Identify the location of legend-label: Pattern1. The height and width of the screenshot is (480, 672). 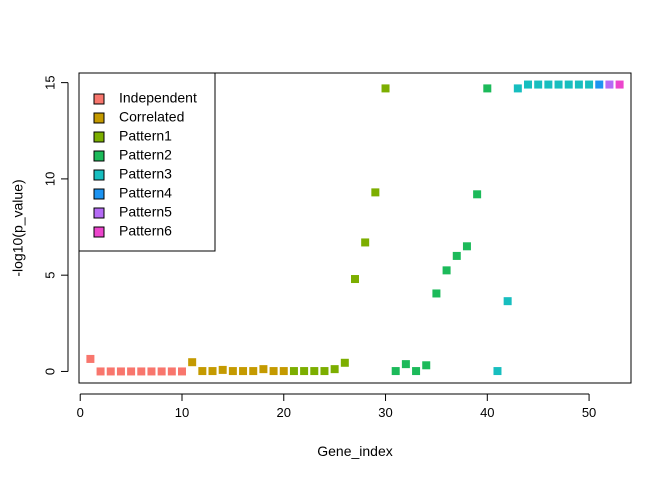
(145, 136).